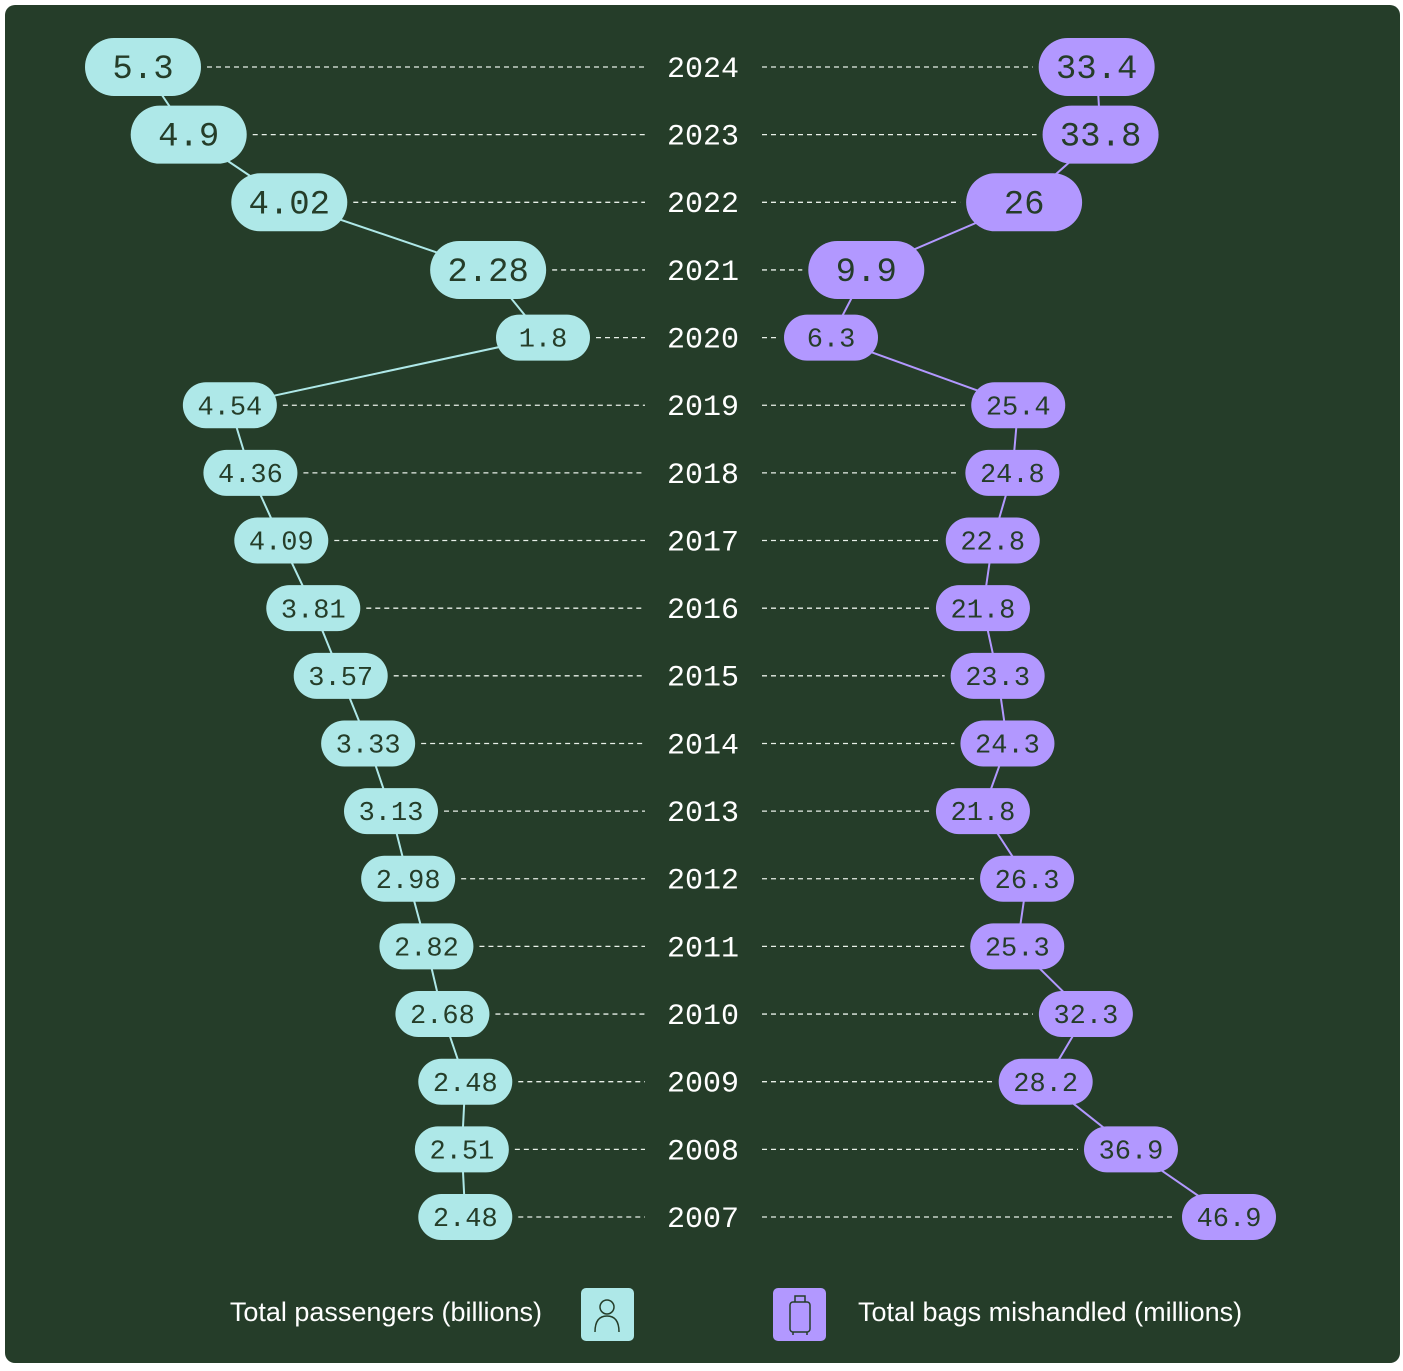  What do you see at coordinates (703, 543) in the screenshot?
I see `year-label: 2017` at bounding box center [703, 543].